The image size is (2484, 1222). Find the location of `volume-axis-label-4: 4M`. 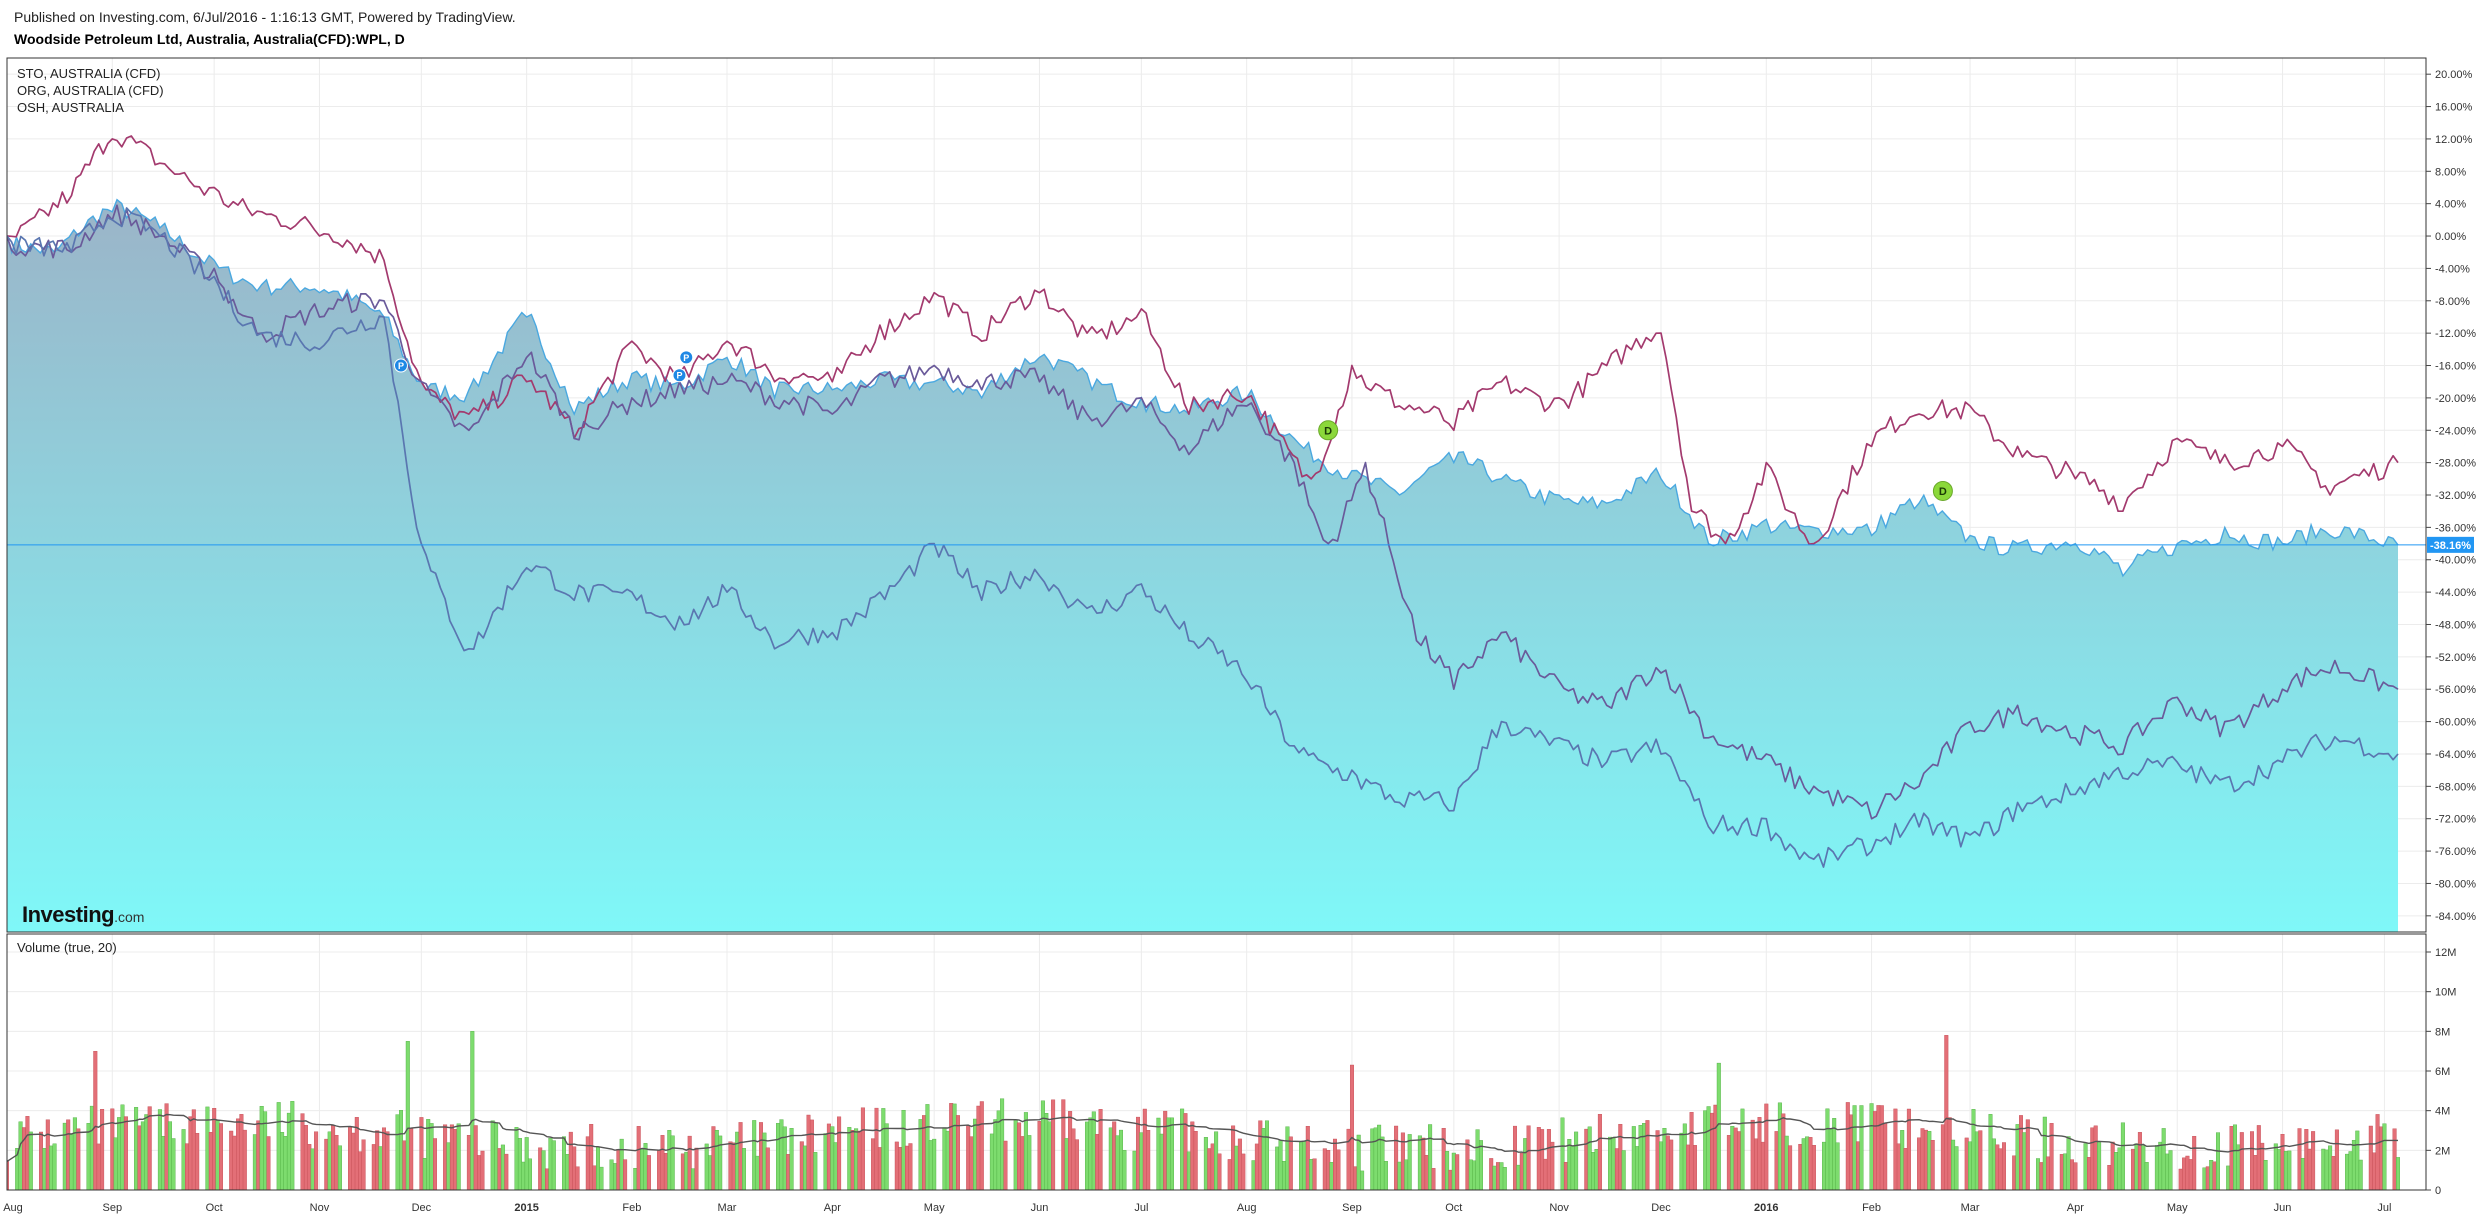

volume-axis-label-4: 4M is located at coordinates (2442, 1112).